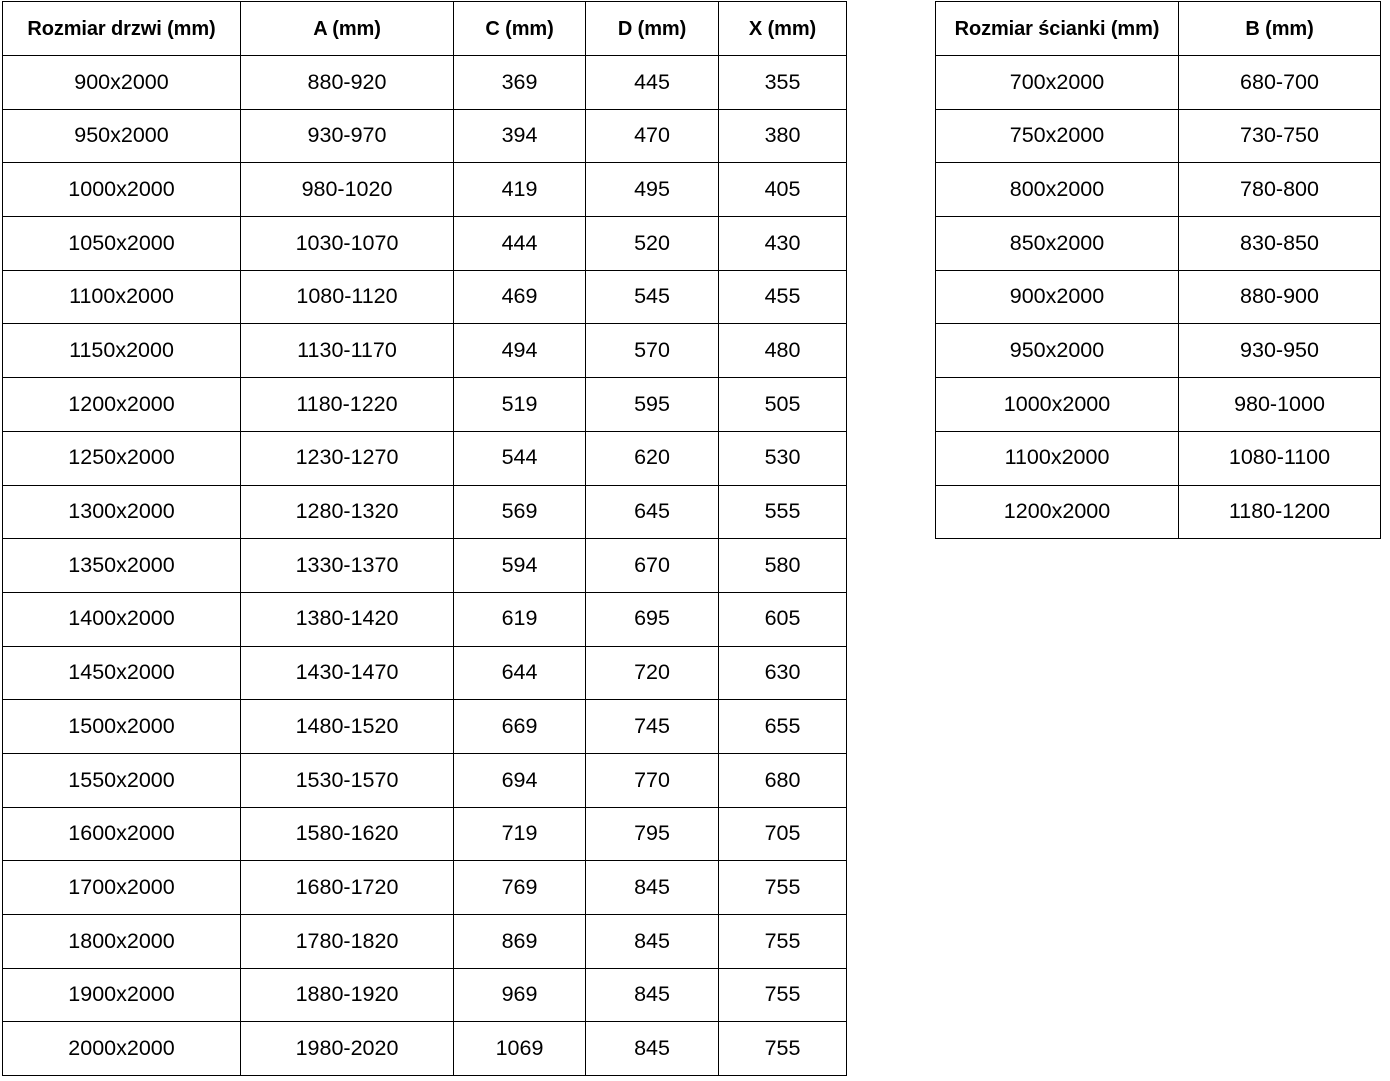 This screenshot has width=1390, height=1081. What do you see at coordinates (782, 297) in the screenshot?
I see `cell-x: 455` at bounding box center [782, 297].